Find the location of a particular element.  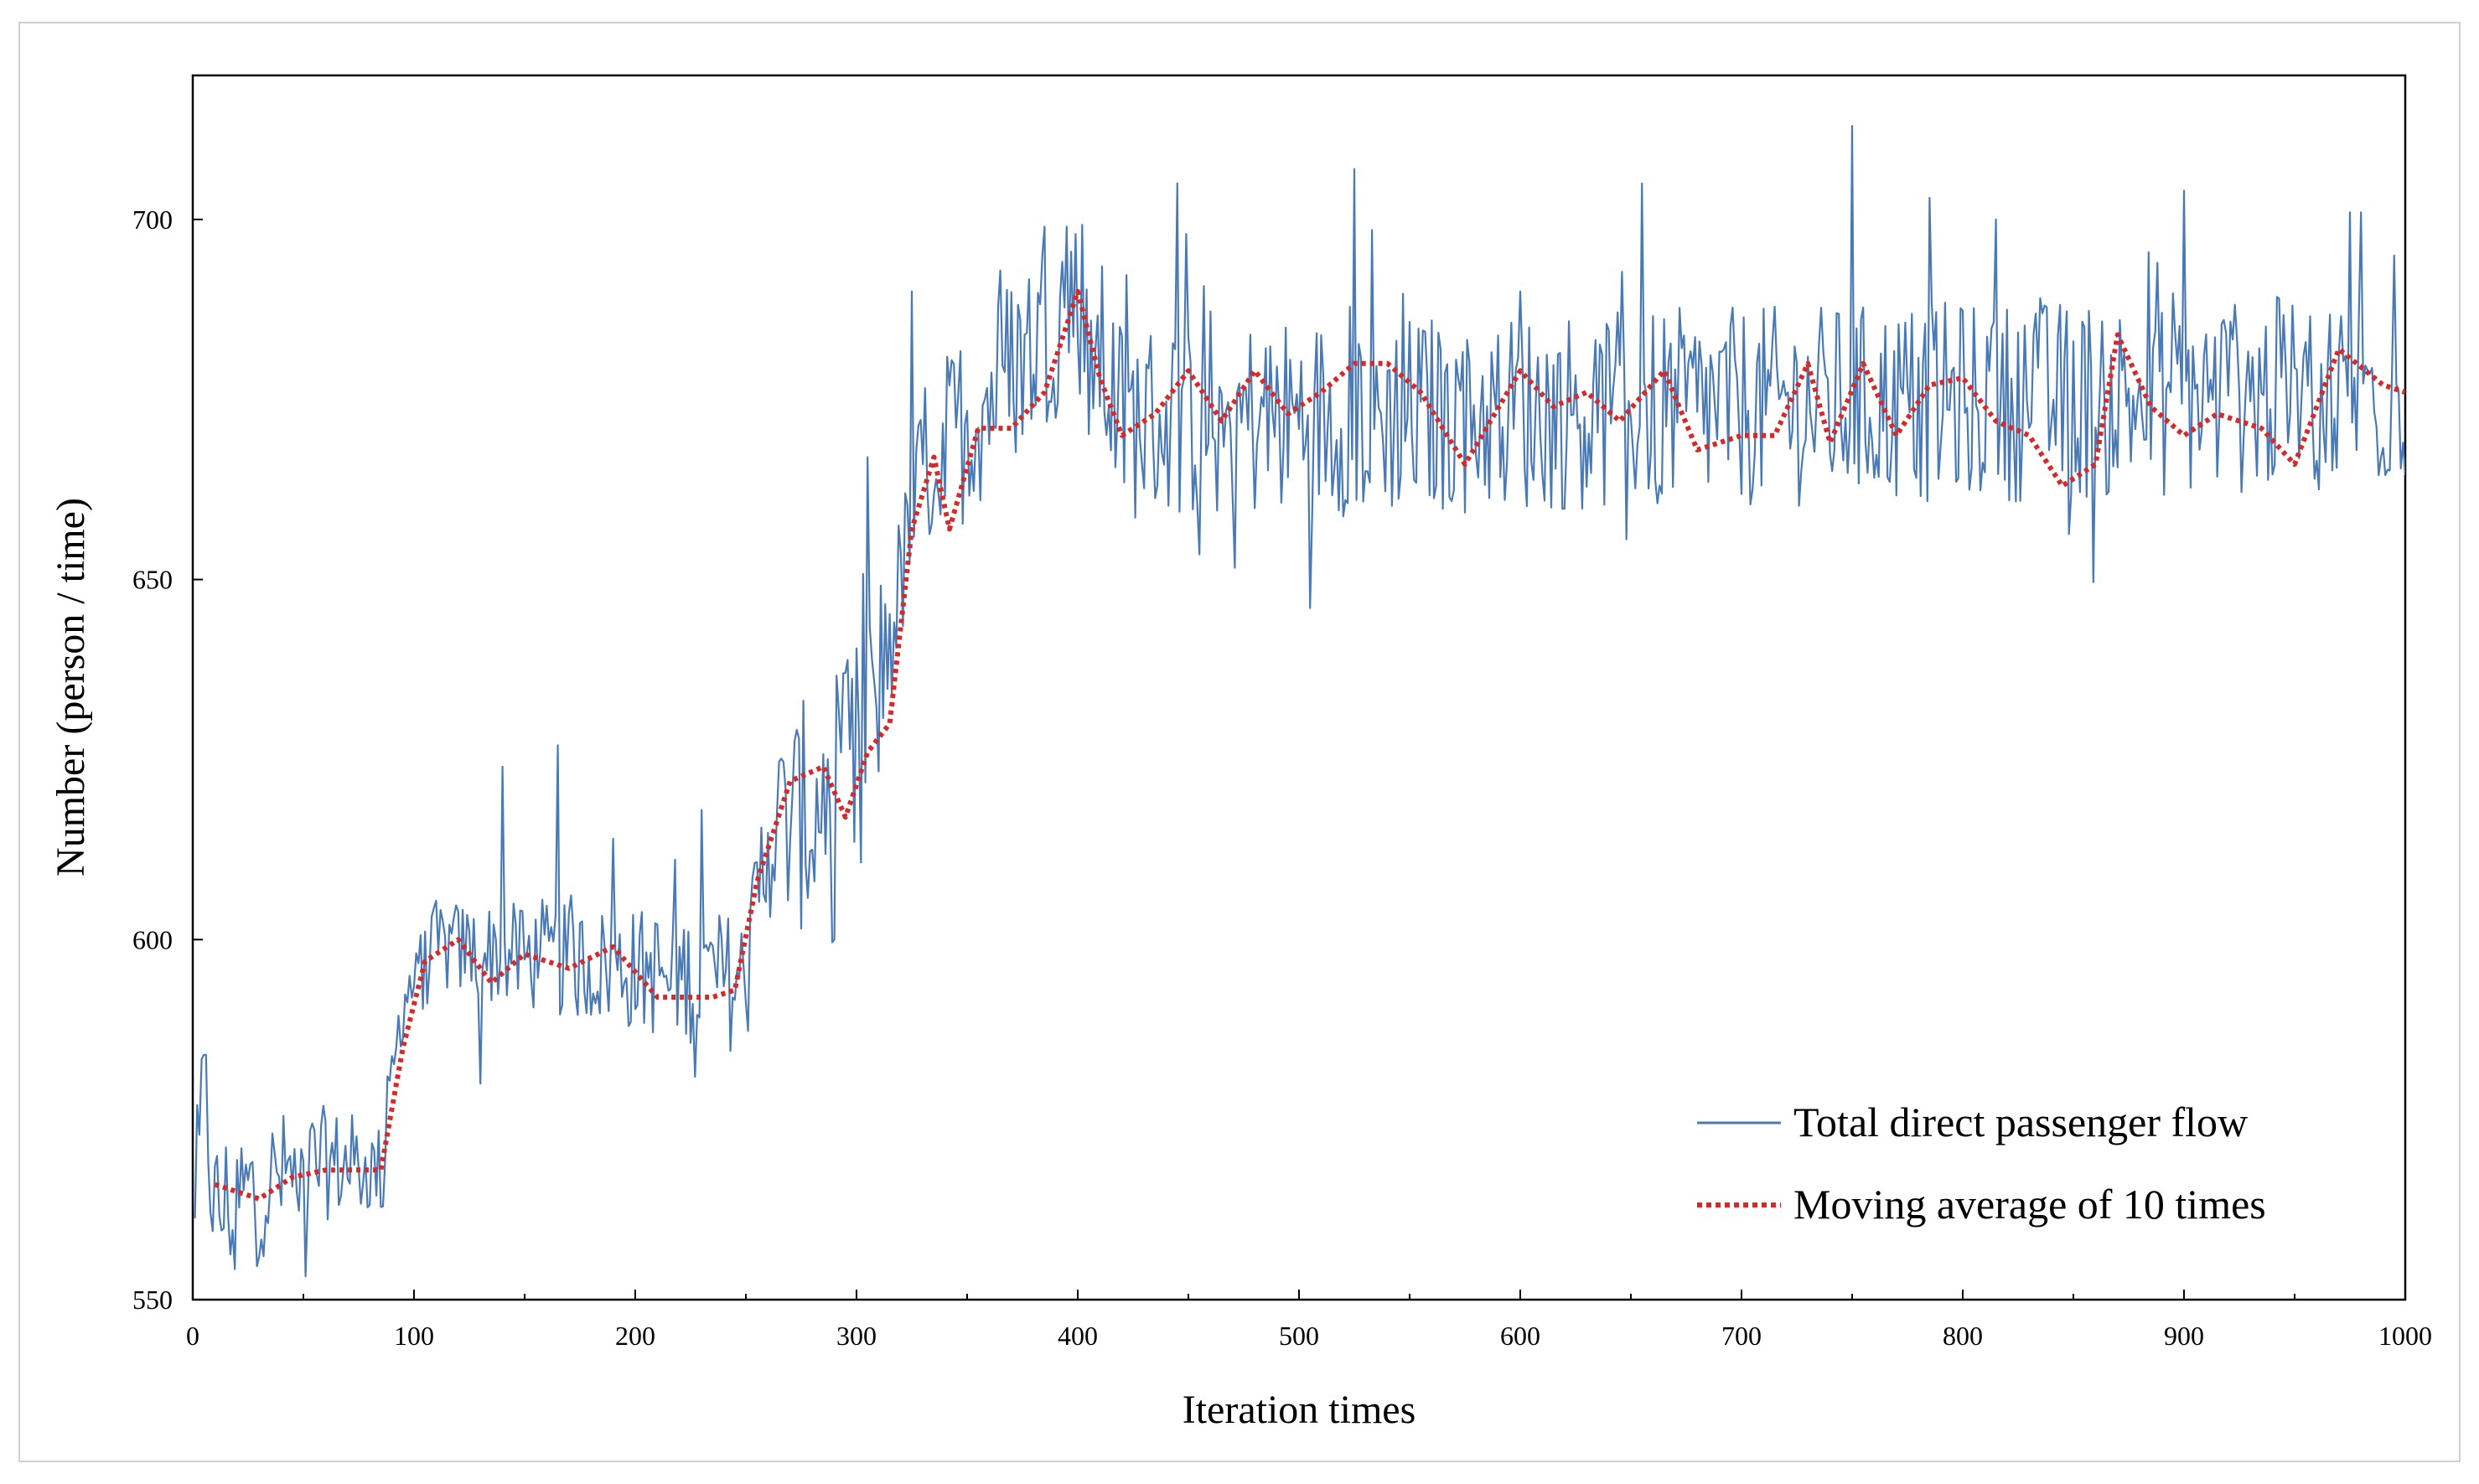

x-tick-label: 300 is located at coordinates (857, 1336).